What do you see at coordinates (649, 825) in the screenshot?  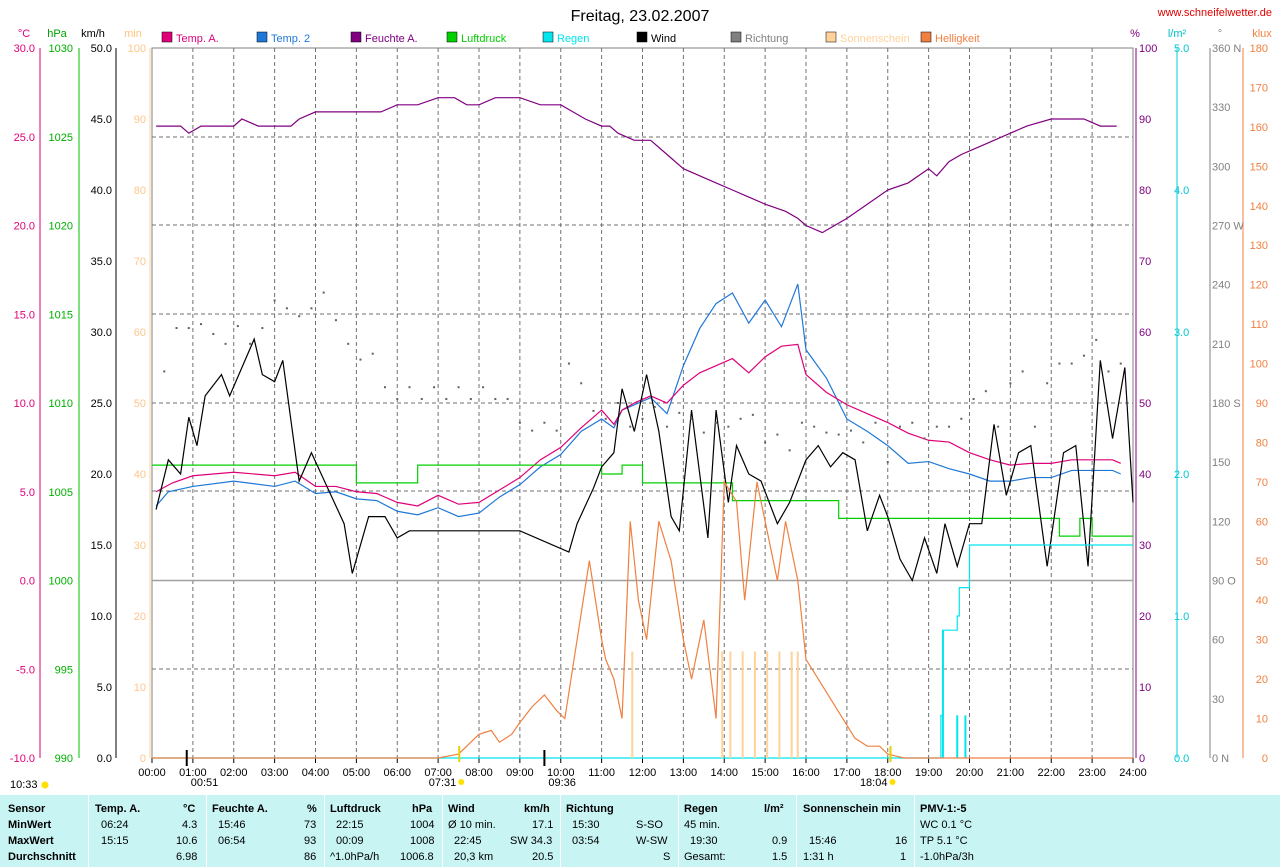 I see `stats-dir-r1-value: S-SO` at bounding box center [649, 825].